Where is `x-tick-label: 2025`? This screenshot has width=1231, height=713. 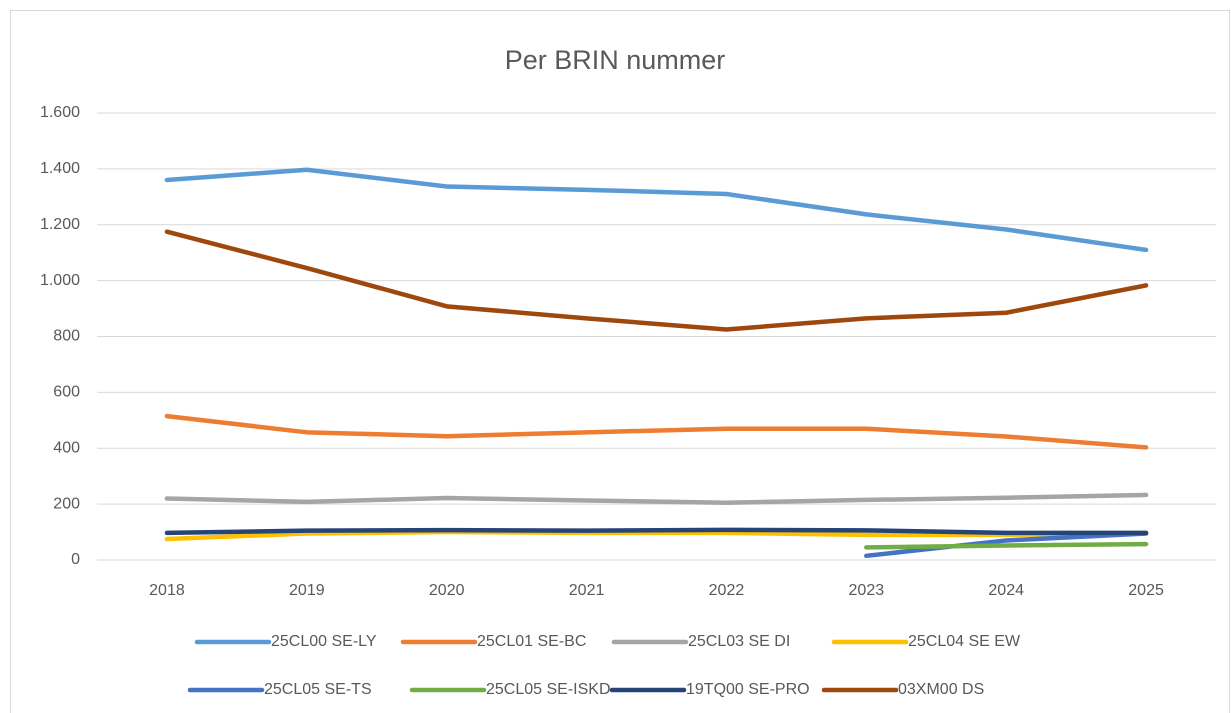
x-tick-label: 2025 is located at coordinates (1146, 590).